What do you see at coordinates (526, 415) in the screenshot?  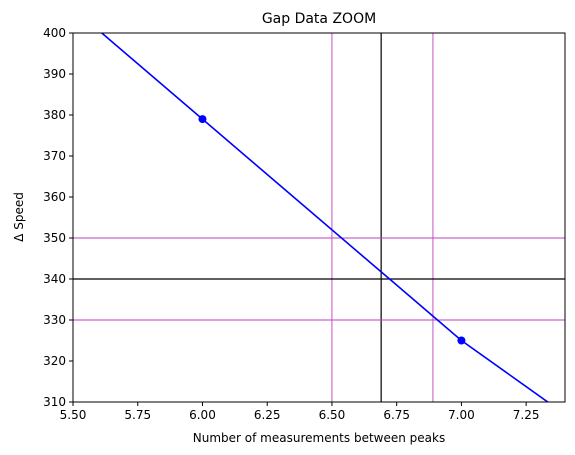 I see `x-tick-label: 7.25` at bounding box center [526, 415].